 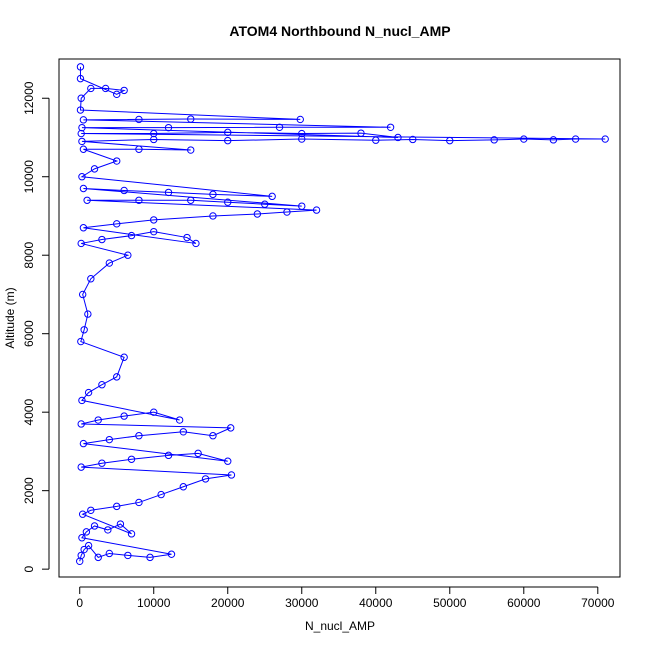 What do you see at coordinates (79, 603) in the screenshot?
I see `x-tick-label: 0` at bounding box center [79, 603].